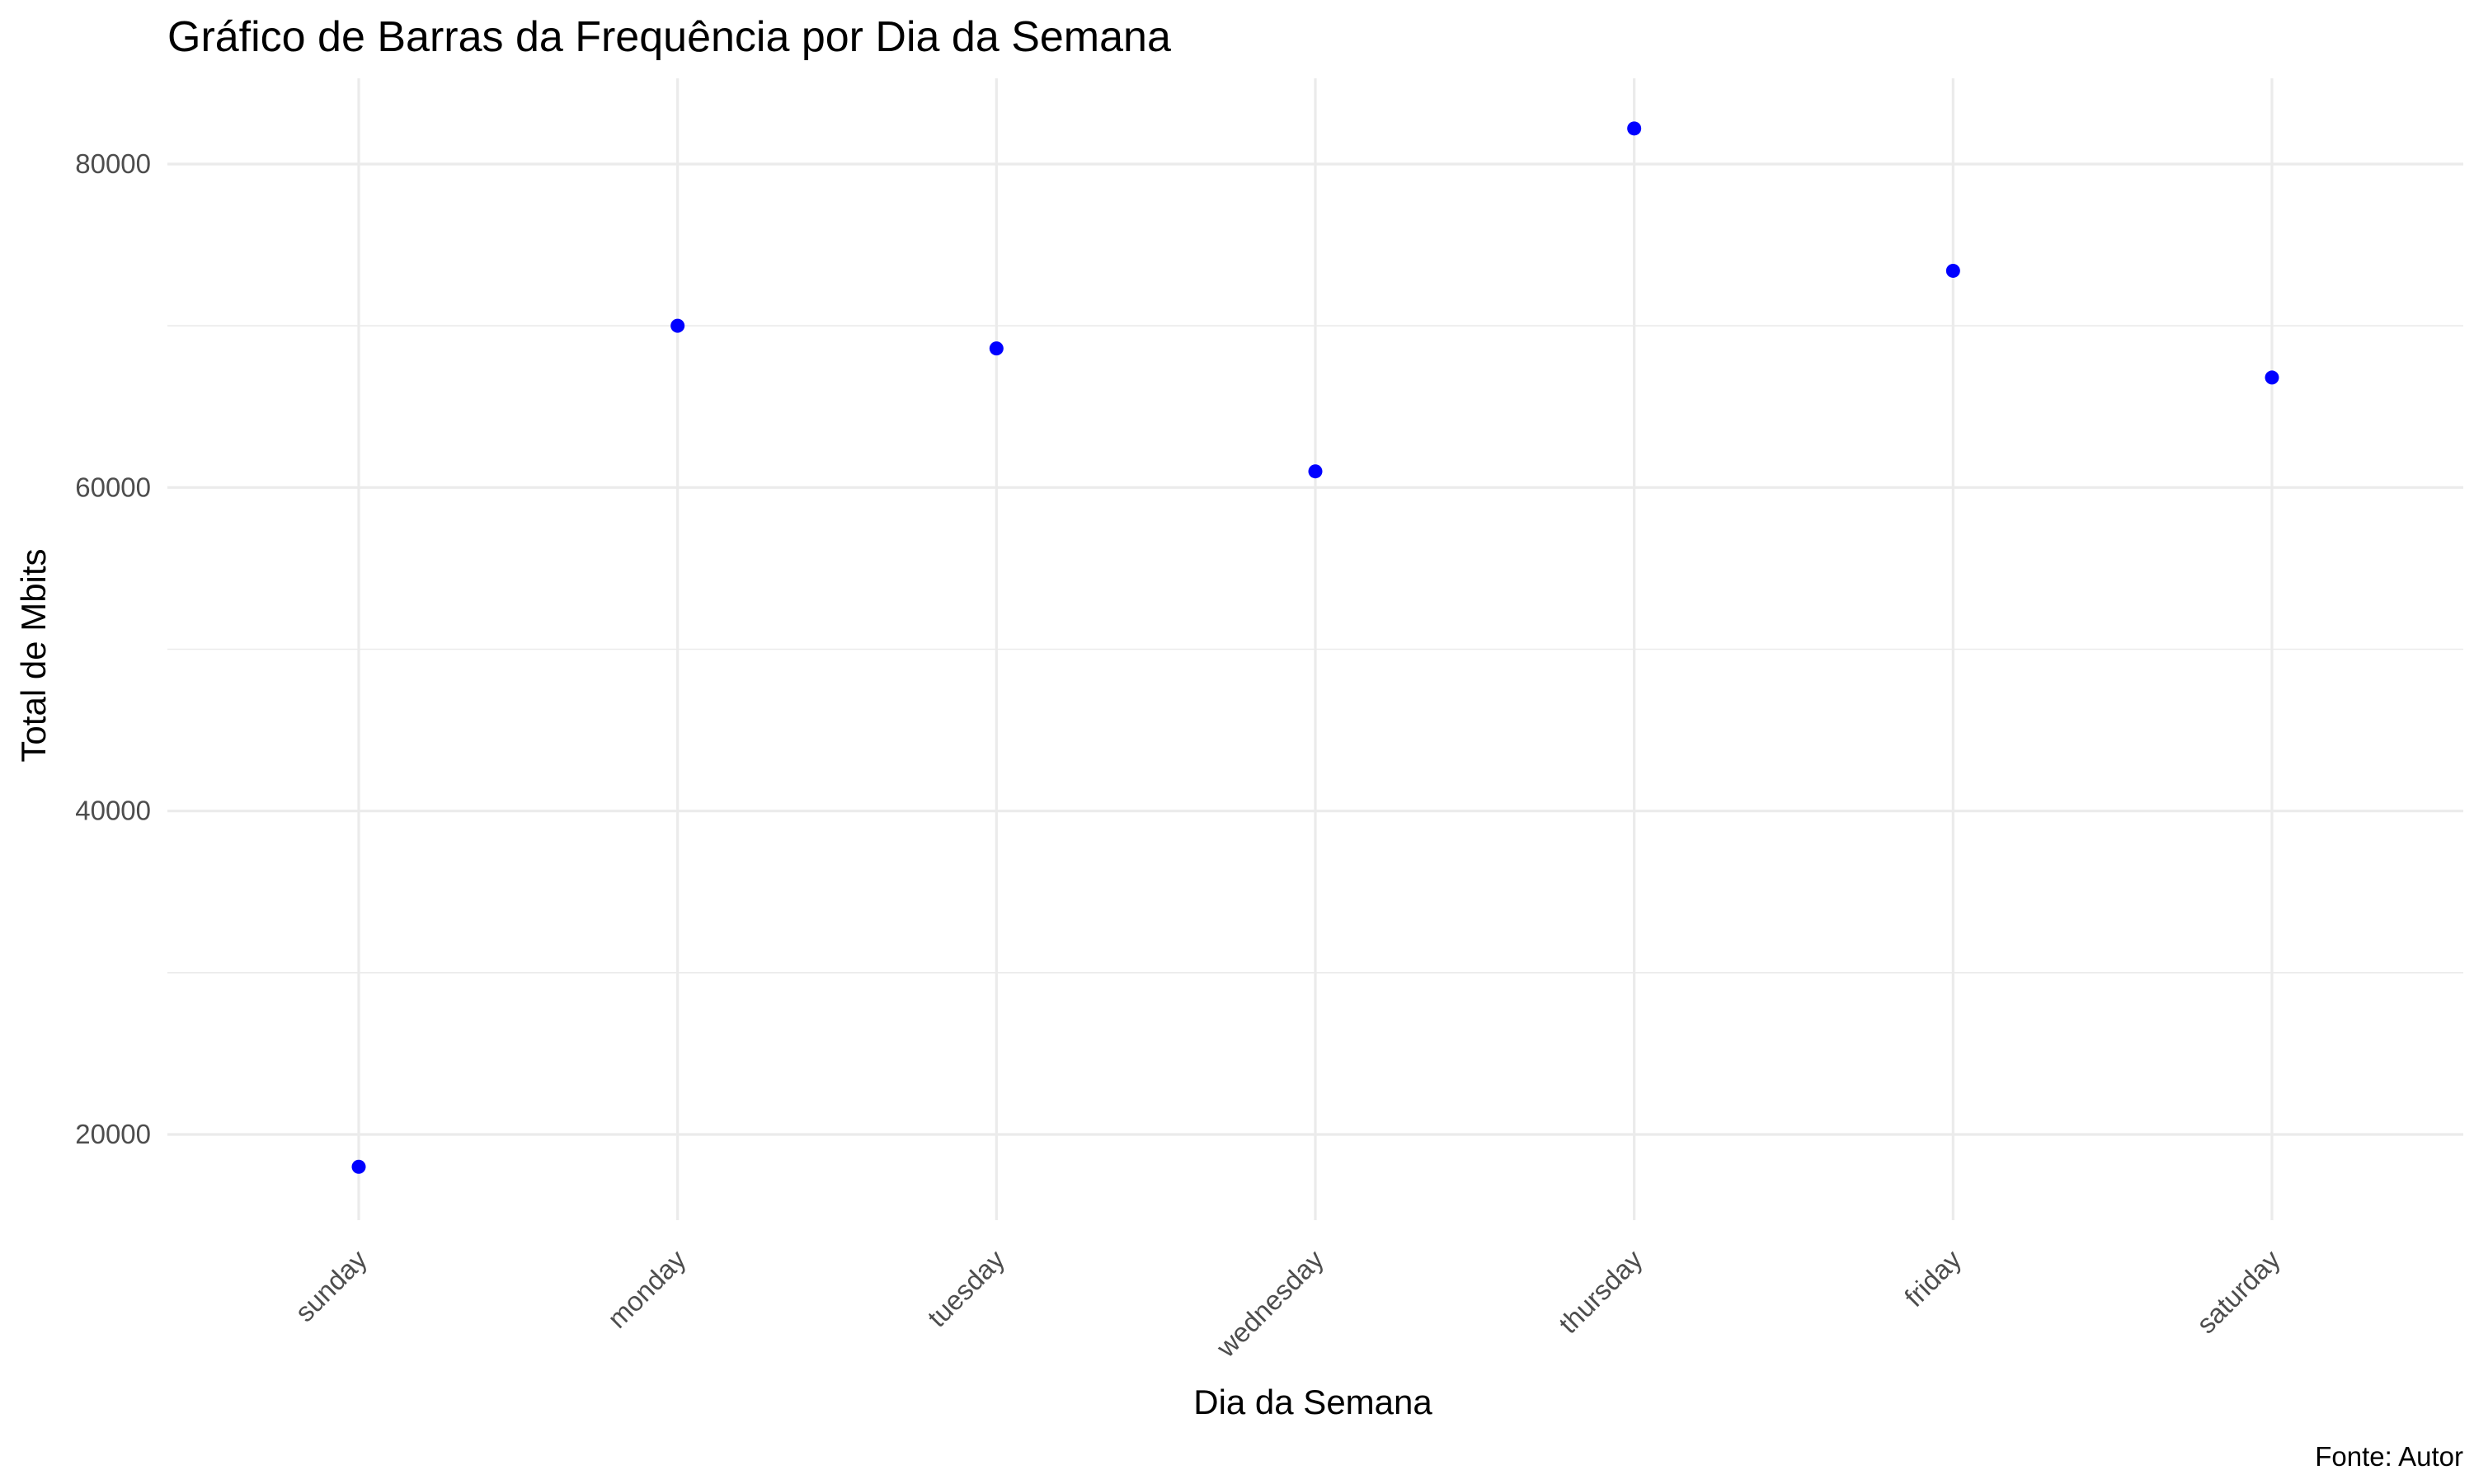 Image resolution: width=2474 pixels, height=1484 pixels. I want to click on x-tick-label-friday: friday, so click(1933, 1278).